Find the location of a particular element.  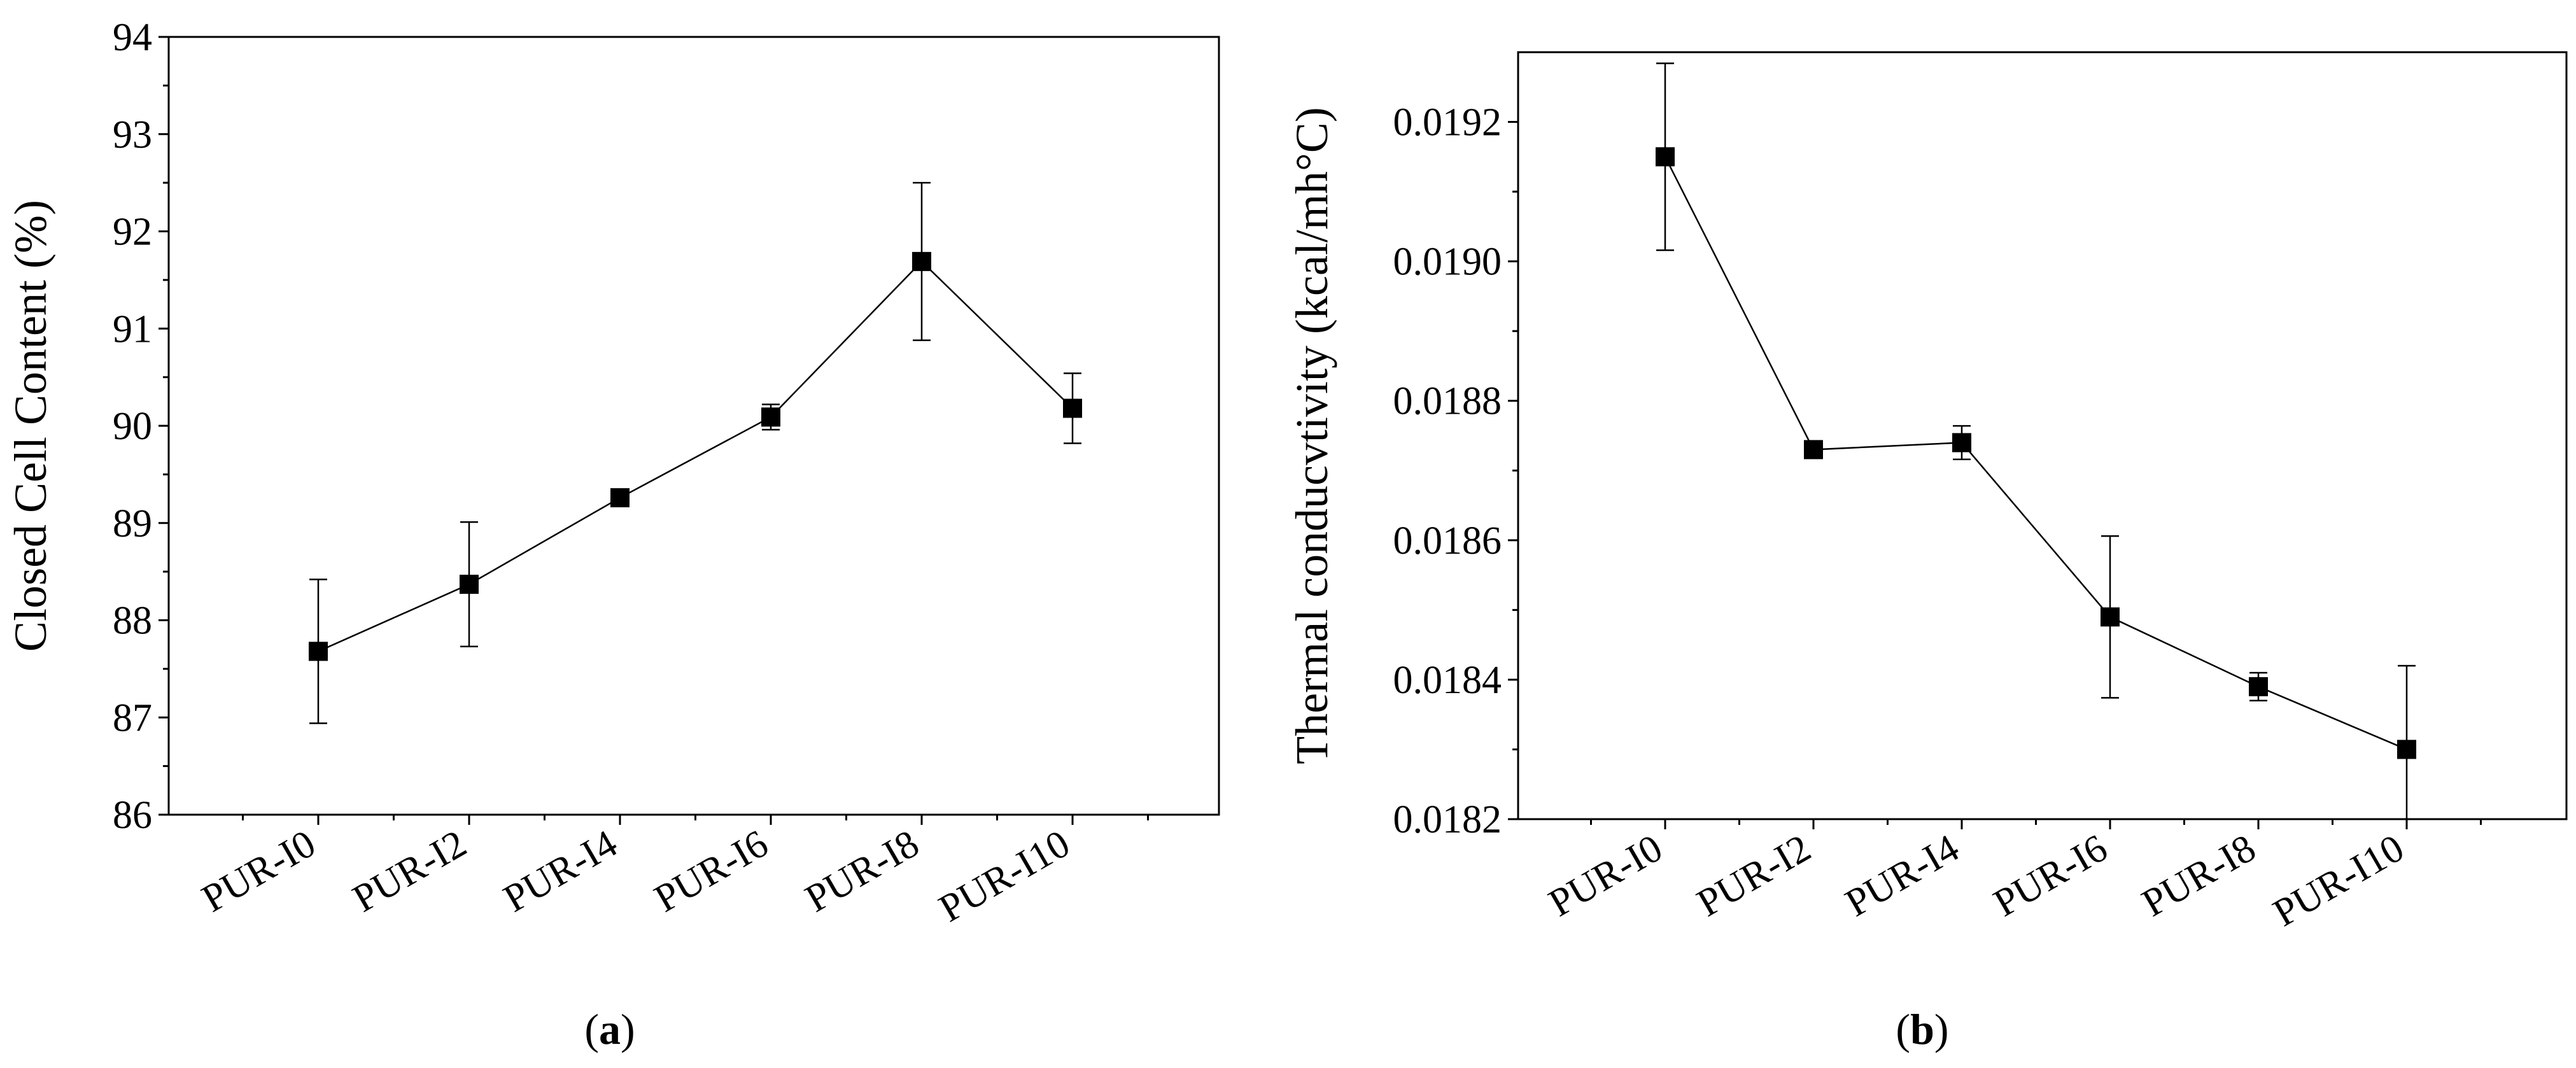

b-x-tick-label: PUR-I10 is located at coordinates (2339, 880).